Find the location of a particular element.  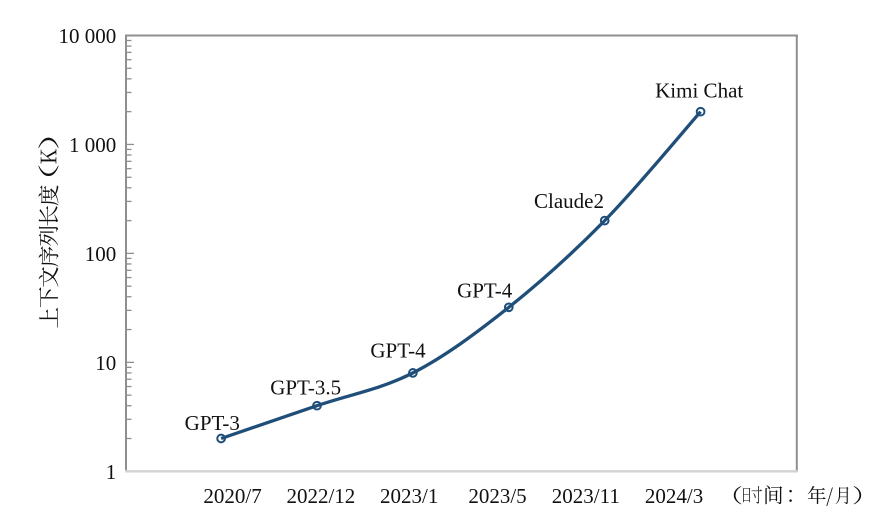

svg-text: 2023/1 is located at coordinates (409, 496).